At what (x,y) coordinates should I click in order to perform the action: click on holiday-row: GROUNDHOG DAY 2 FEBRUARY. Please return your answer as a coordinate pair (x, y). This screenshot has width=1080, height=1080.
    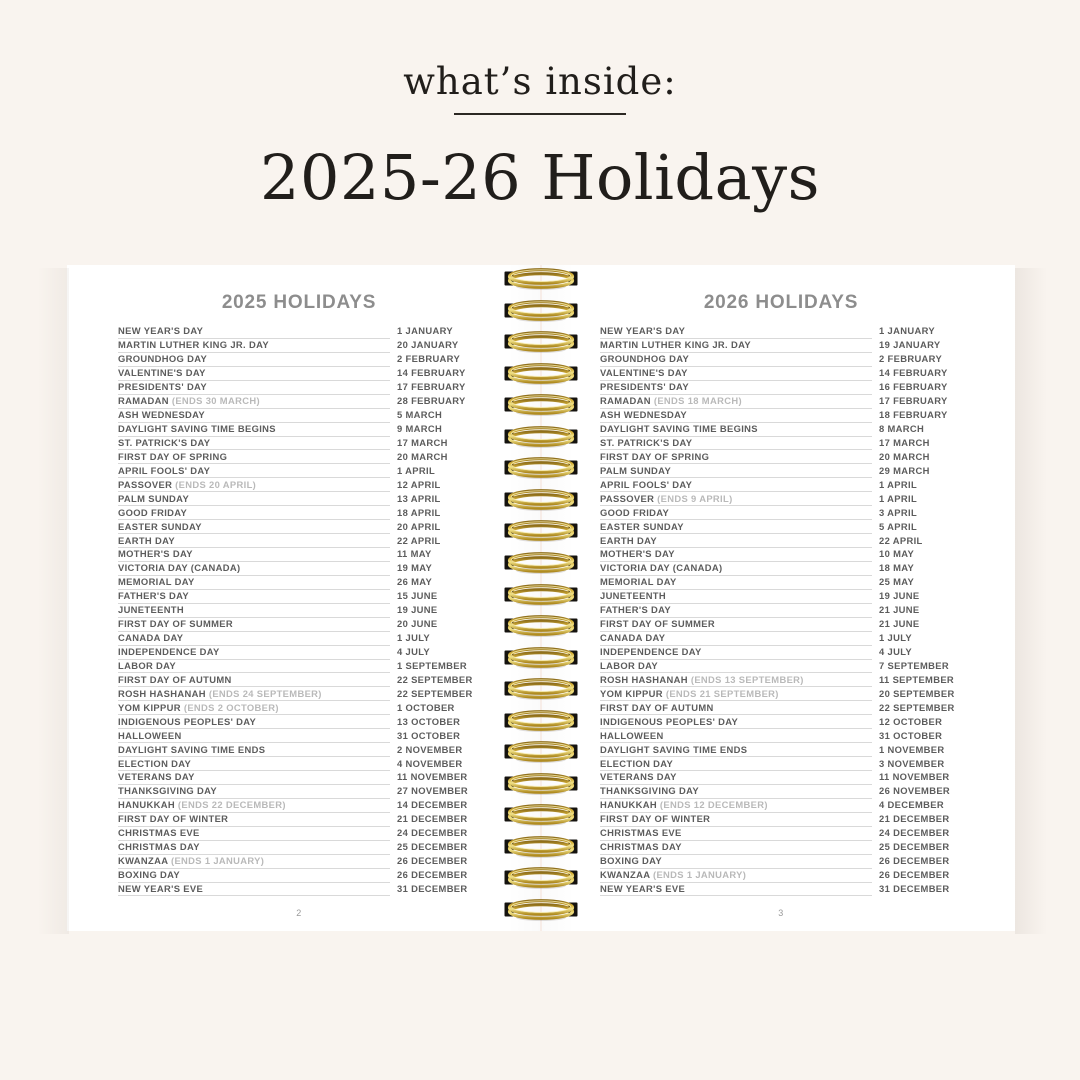
    Looking at the image, I should click on (781, 360).